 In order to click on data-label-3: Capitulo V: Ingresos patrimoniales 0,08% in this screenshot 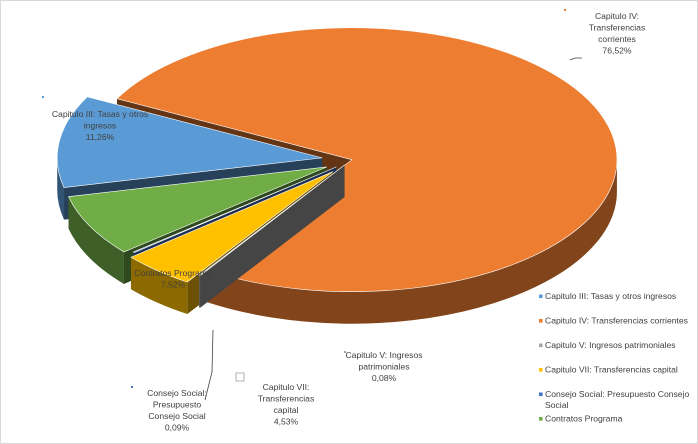, I will do `click(383, 366)`.